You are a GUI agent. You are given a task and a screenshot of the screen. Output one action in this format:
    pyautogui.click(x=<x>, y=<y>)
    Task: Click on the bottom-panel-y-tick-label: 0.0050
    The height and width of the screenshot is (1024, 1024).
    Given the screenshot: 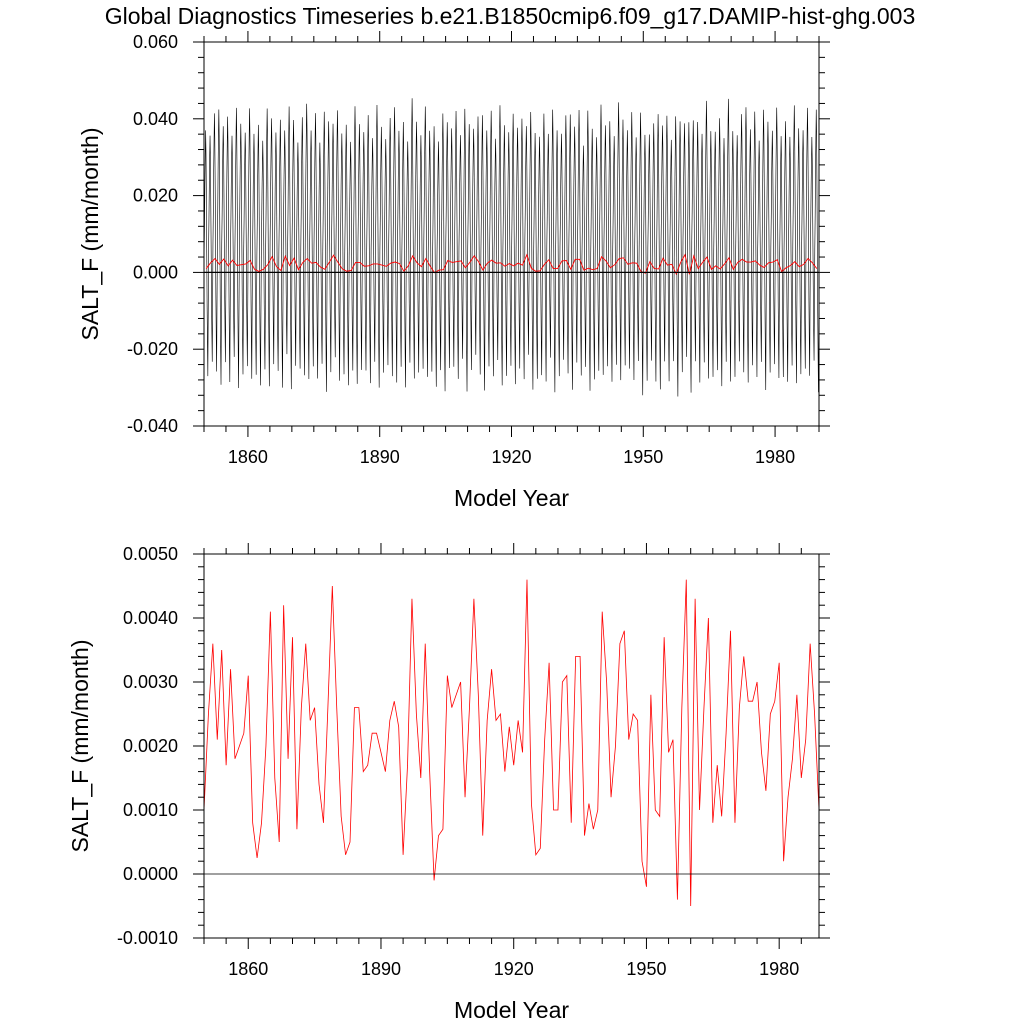 What is the action you would take?
    pyautogui.click(x=150, y=554)
    